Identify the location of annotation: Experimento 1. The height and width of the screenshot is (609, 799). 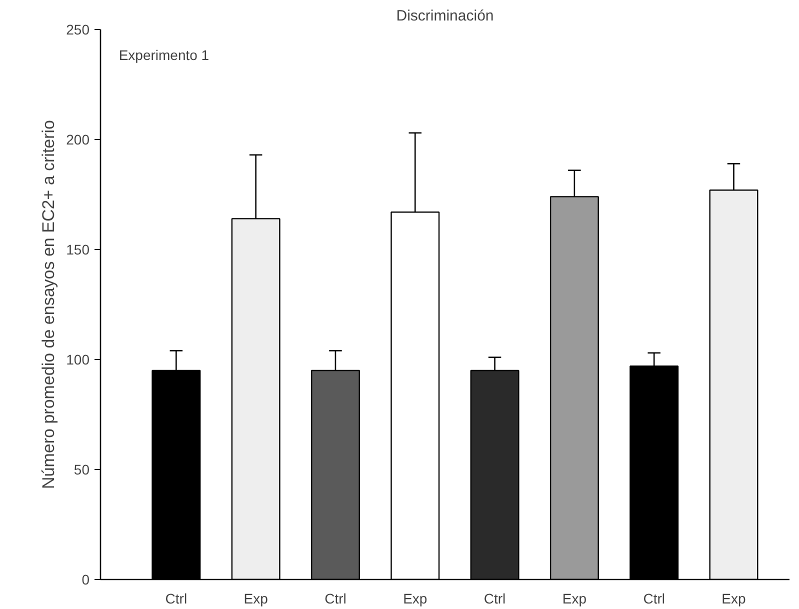
(164, 55).